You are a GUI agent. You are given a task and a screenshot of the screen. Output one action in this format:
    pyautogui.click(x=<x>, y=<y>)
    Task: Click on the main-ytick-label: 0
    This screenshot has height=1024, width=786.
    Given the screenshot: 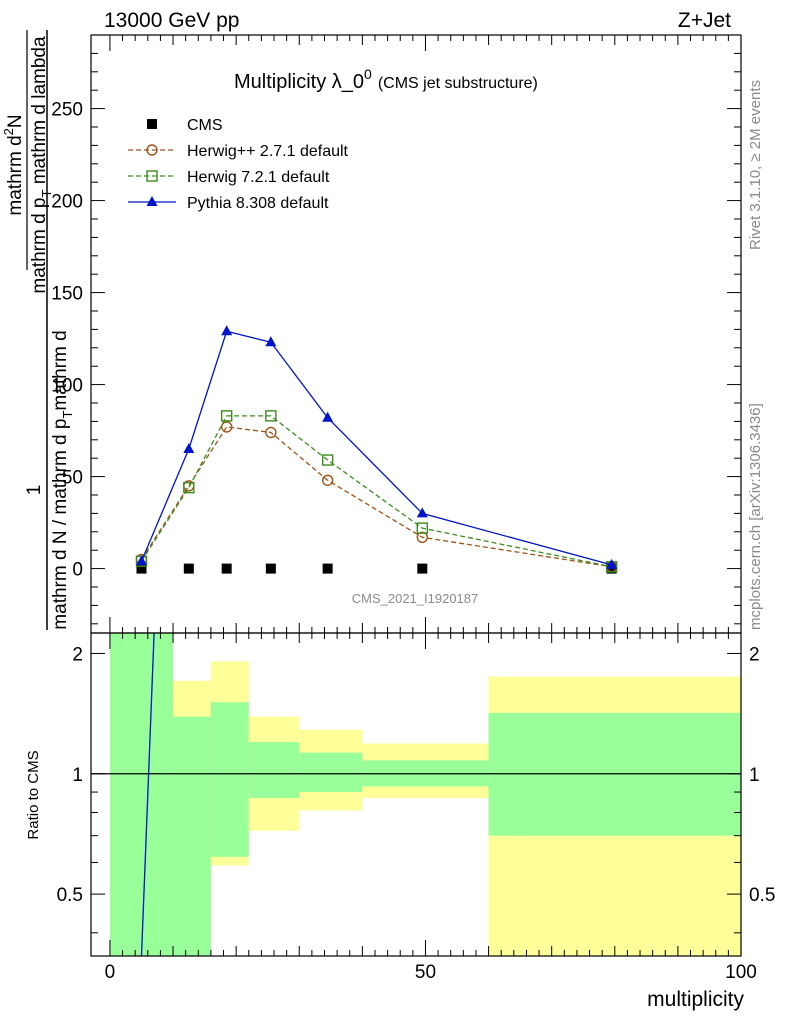 What is the action you would take?
    pyautogui.click(x=77, y=570)
    